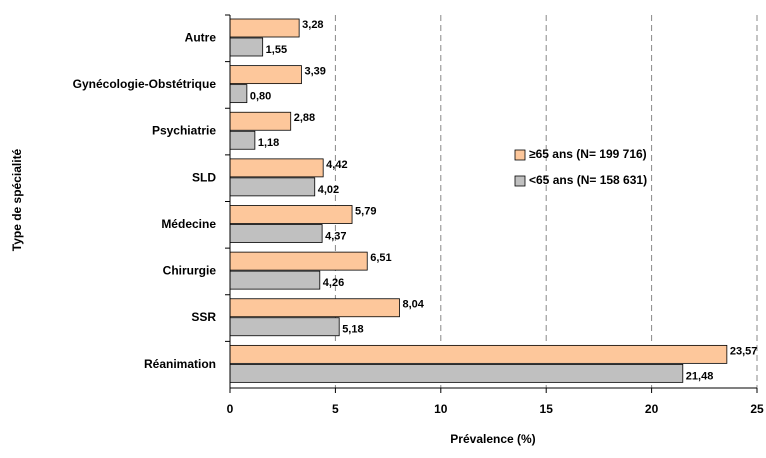  Describe the element at coordinates (492, 439) in the screenshot. I see `x-axis-label: Prévalence (%)` at that location.